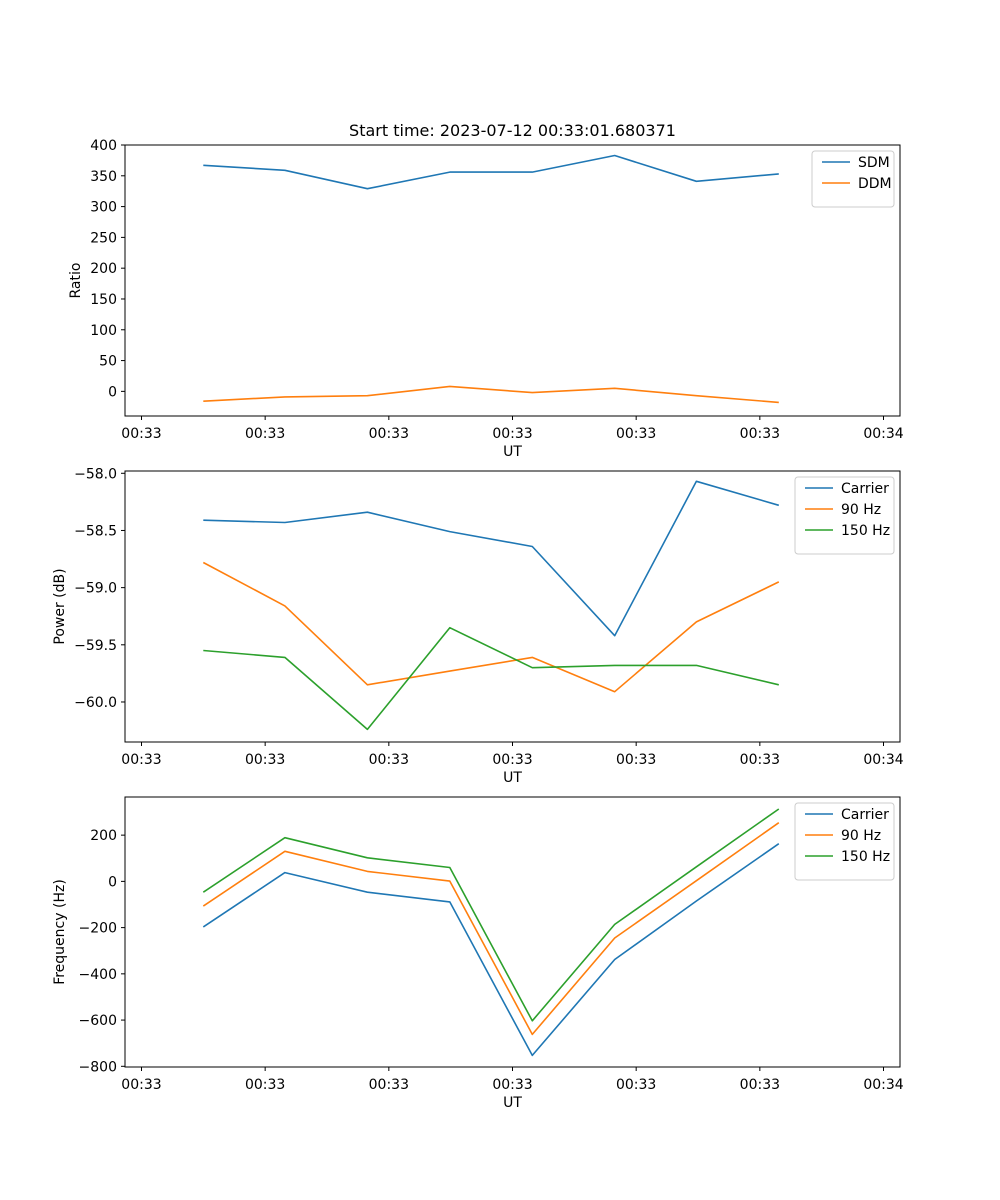 This screenshot has width=1000, height=1200. Describe the element at coordinates (103, 208) in the screenshot. I see `y-tick-label: 300` at that location.